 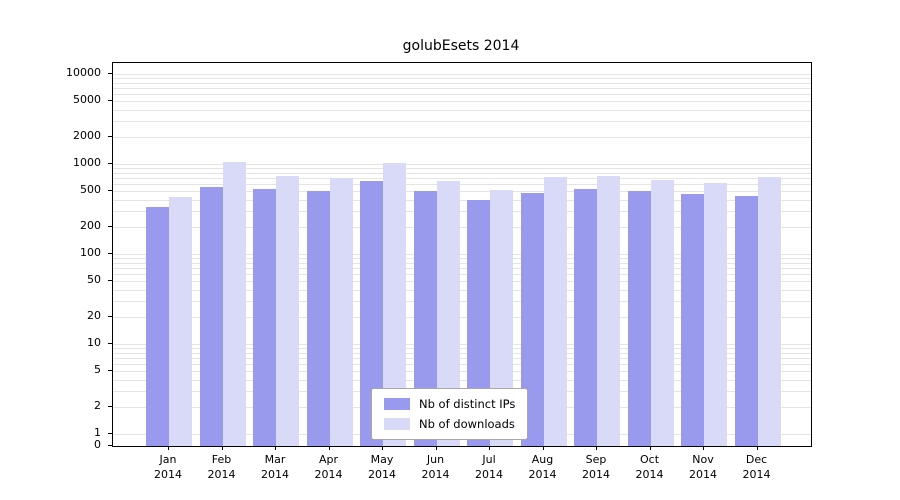 What do you see at coordinates (90, 225) in the screenshot?
I see `y-tick-label: 200` at bounding box center [90, 225].